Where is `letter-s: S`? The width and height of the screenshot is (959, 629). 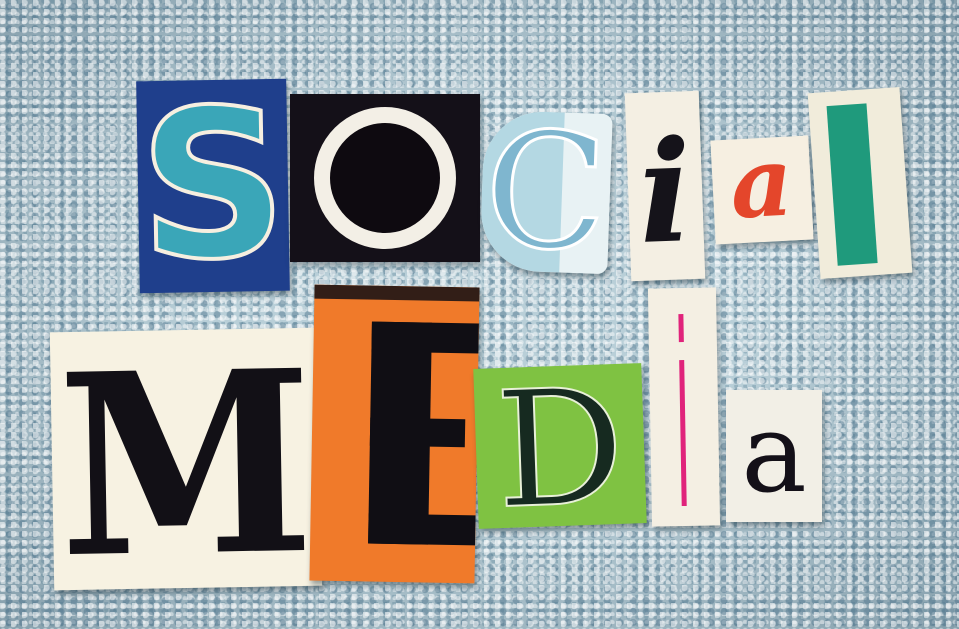 letter-s: S is located at coordinates (213, 186).